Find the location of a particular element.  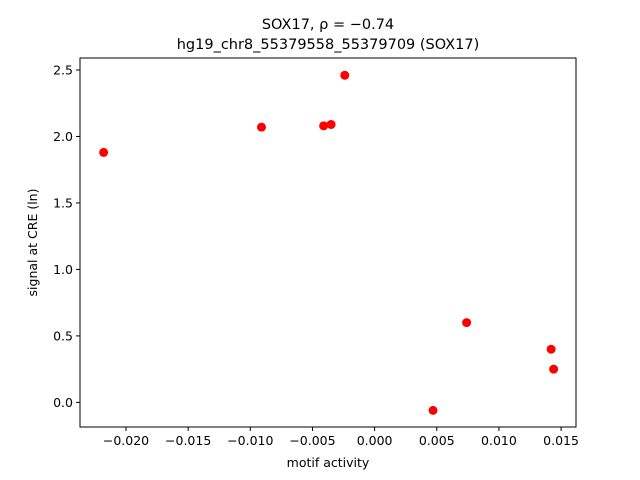

x-tick-label: 0.000 is located at coordinates (375, 440).